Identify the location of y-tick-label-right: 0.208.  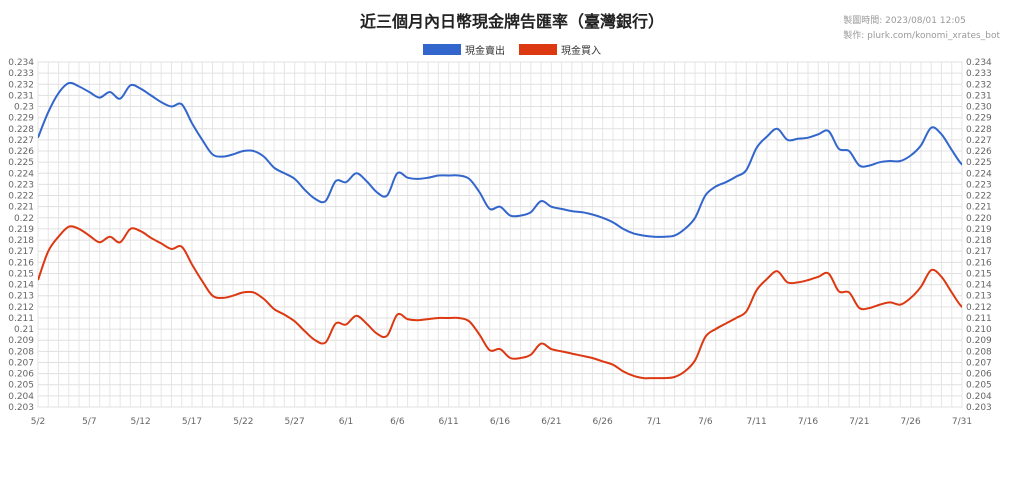
(979, 352).